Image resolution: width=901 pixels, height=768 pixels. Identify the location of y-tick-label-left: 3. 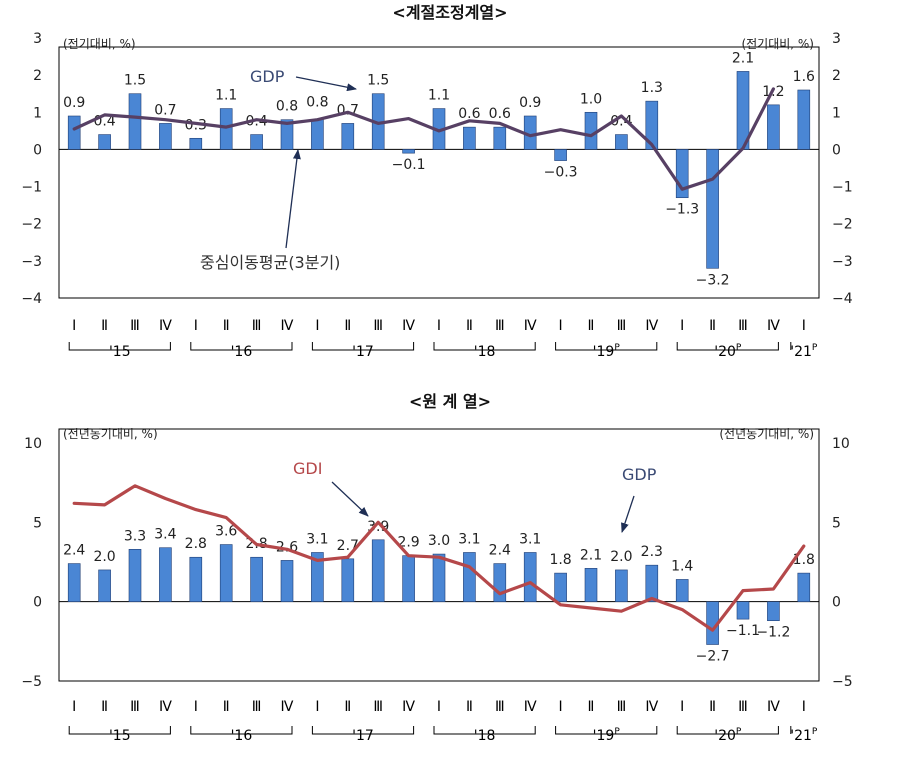
(37, 39).